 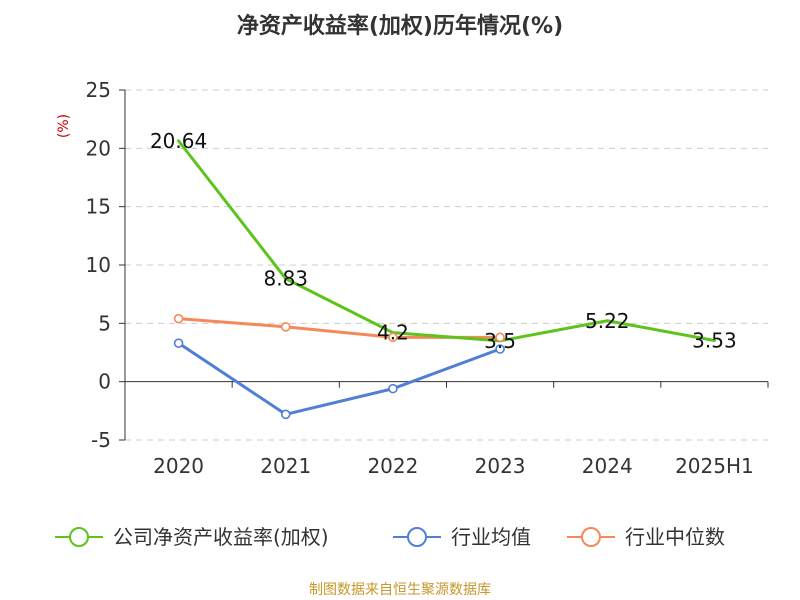 What do you see at coordinates (400, 26) in the screenshot?
I see `chart-title: 净资产收益率(加权)历年情况(%)` at bounding box center [400, 26].